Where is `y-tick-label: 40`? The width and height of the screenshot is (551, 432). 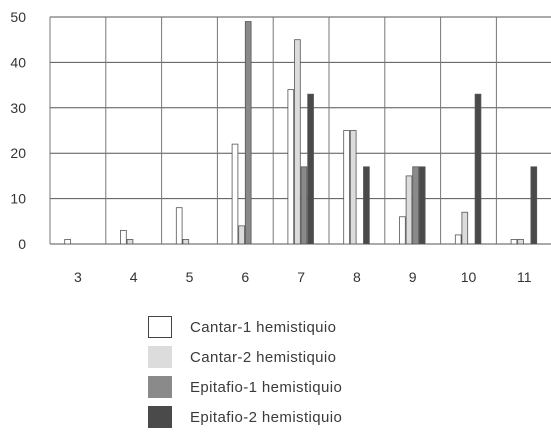
y-tick-label: 40 is located at coordinates (18, 62).